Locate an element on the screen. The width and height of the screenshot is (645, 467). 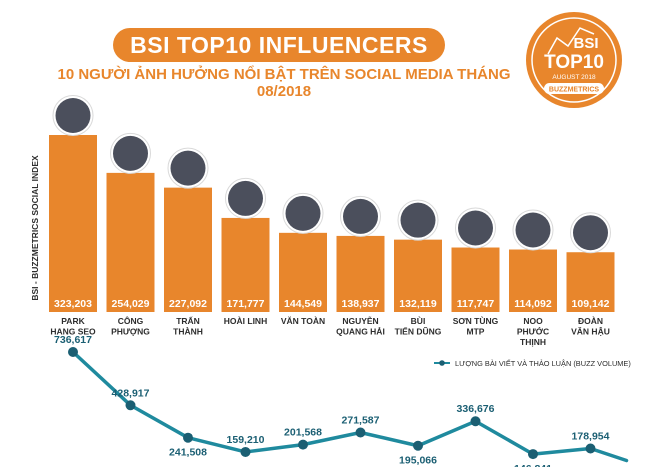
category-label: VĂN HẬU is located at coordinates (590, 331).